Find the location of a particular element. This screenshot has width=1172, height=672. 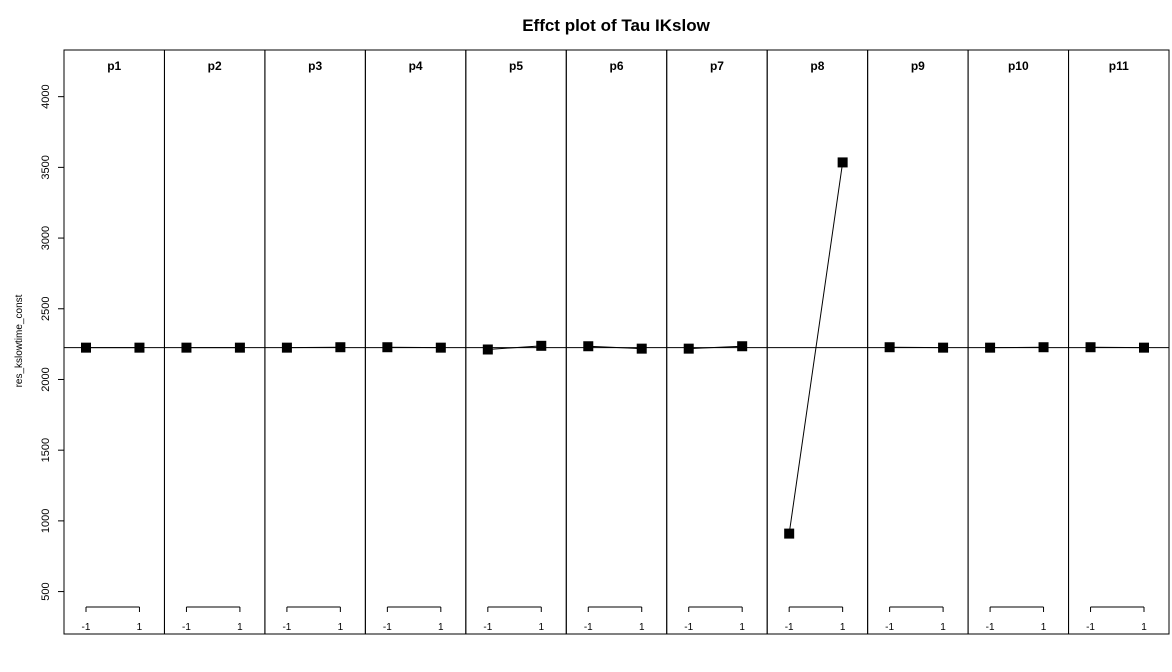

panel-label: p3 is located at coordinates (315, 66).